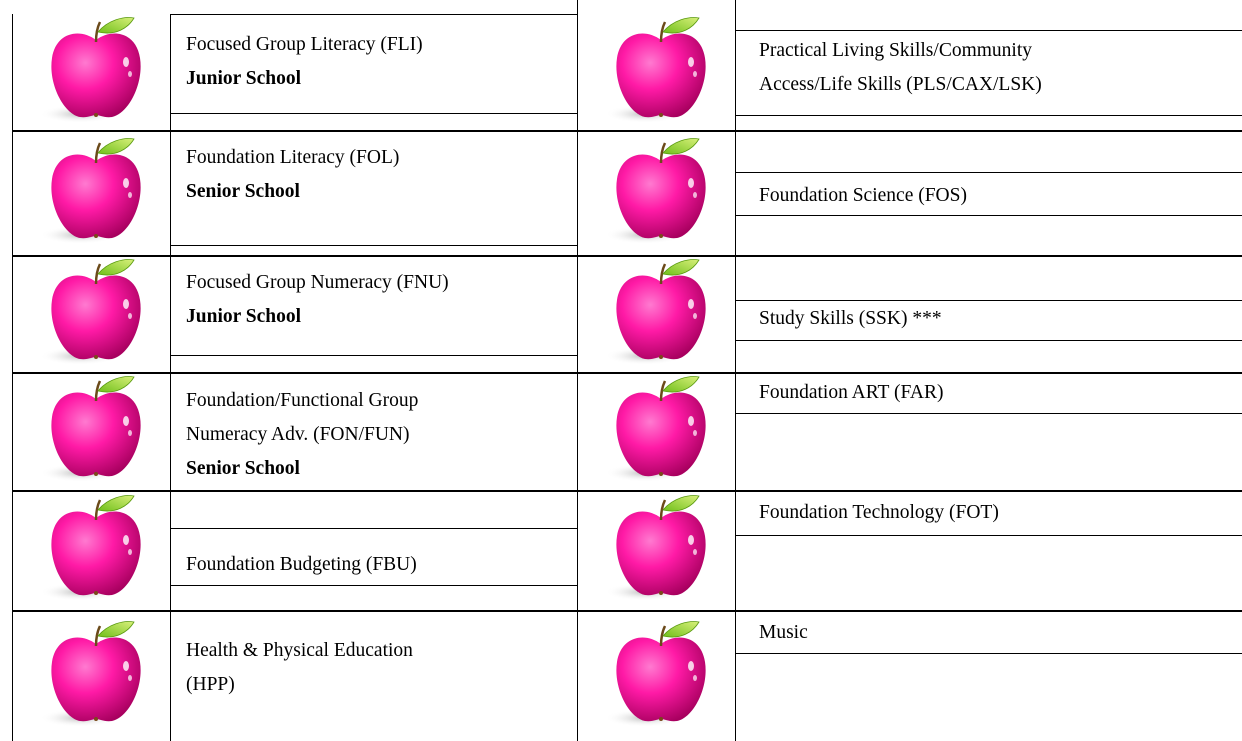  I want to click on course-line: Focused Group Literacy (FLI), so click(304, 44).